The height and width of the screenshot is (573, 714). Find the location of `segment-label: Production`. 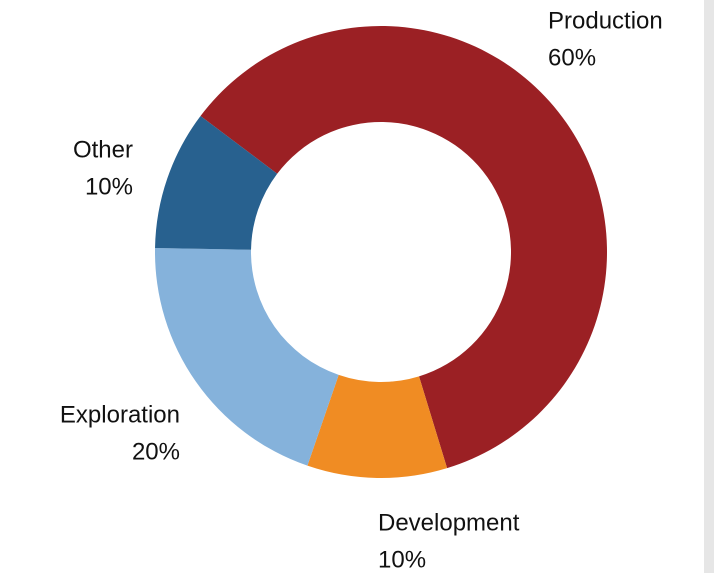

segment-label: Production is located at coordinates (605, 20).